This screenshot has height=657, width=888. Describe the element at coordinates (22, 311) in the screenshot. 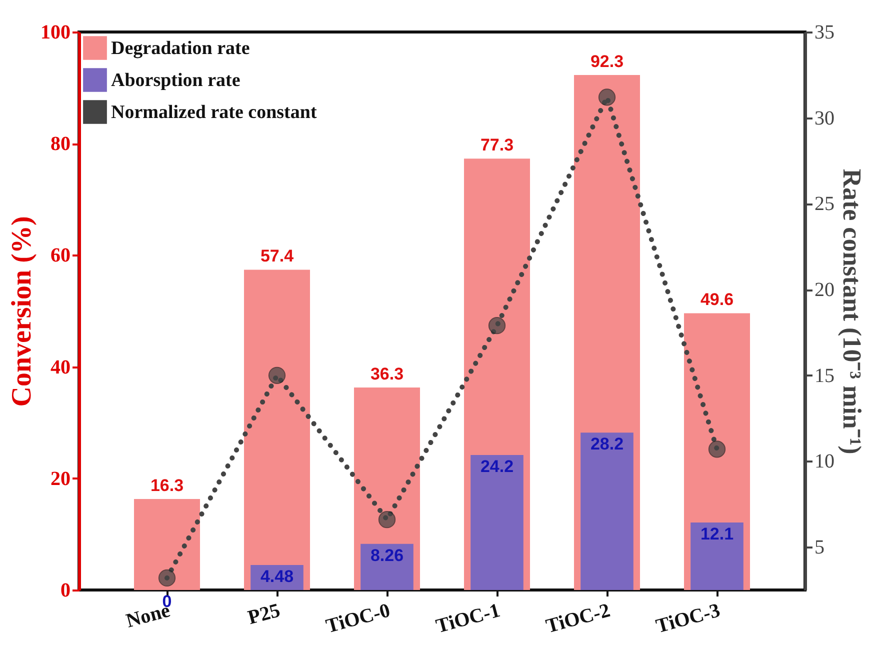

I see `y-axis-title: Conversion (%)` at that location.